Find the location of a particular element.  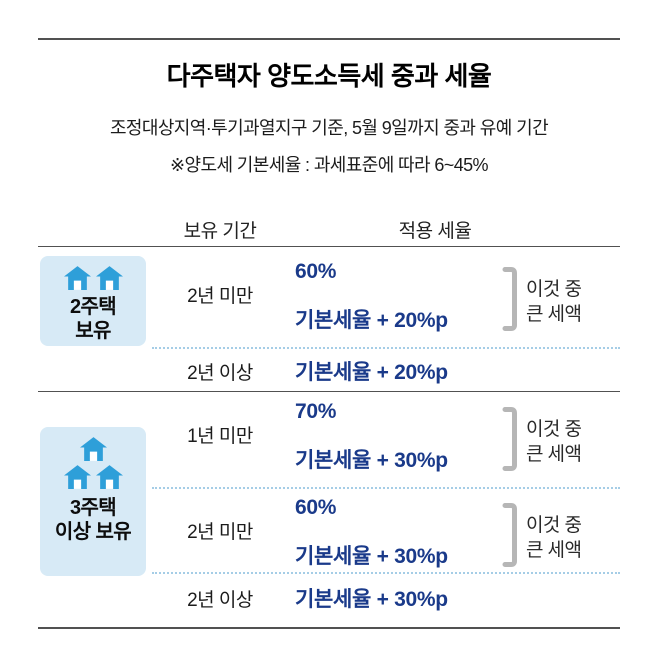

base-rate-note: ※양도세 기본세율 : 과세표준에 따라 6~45% is located at coordinates (329, 165).